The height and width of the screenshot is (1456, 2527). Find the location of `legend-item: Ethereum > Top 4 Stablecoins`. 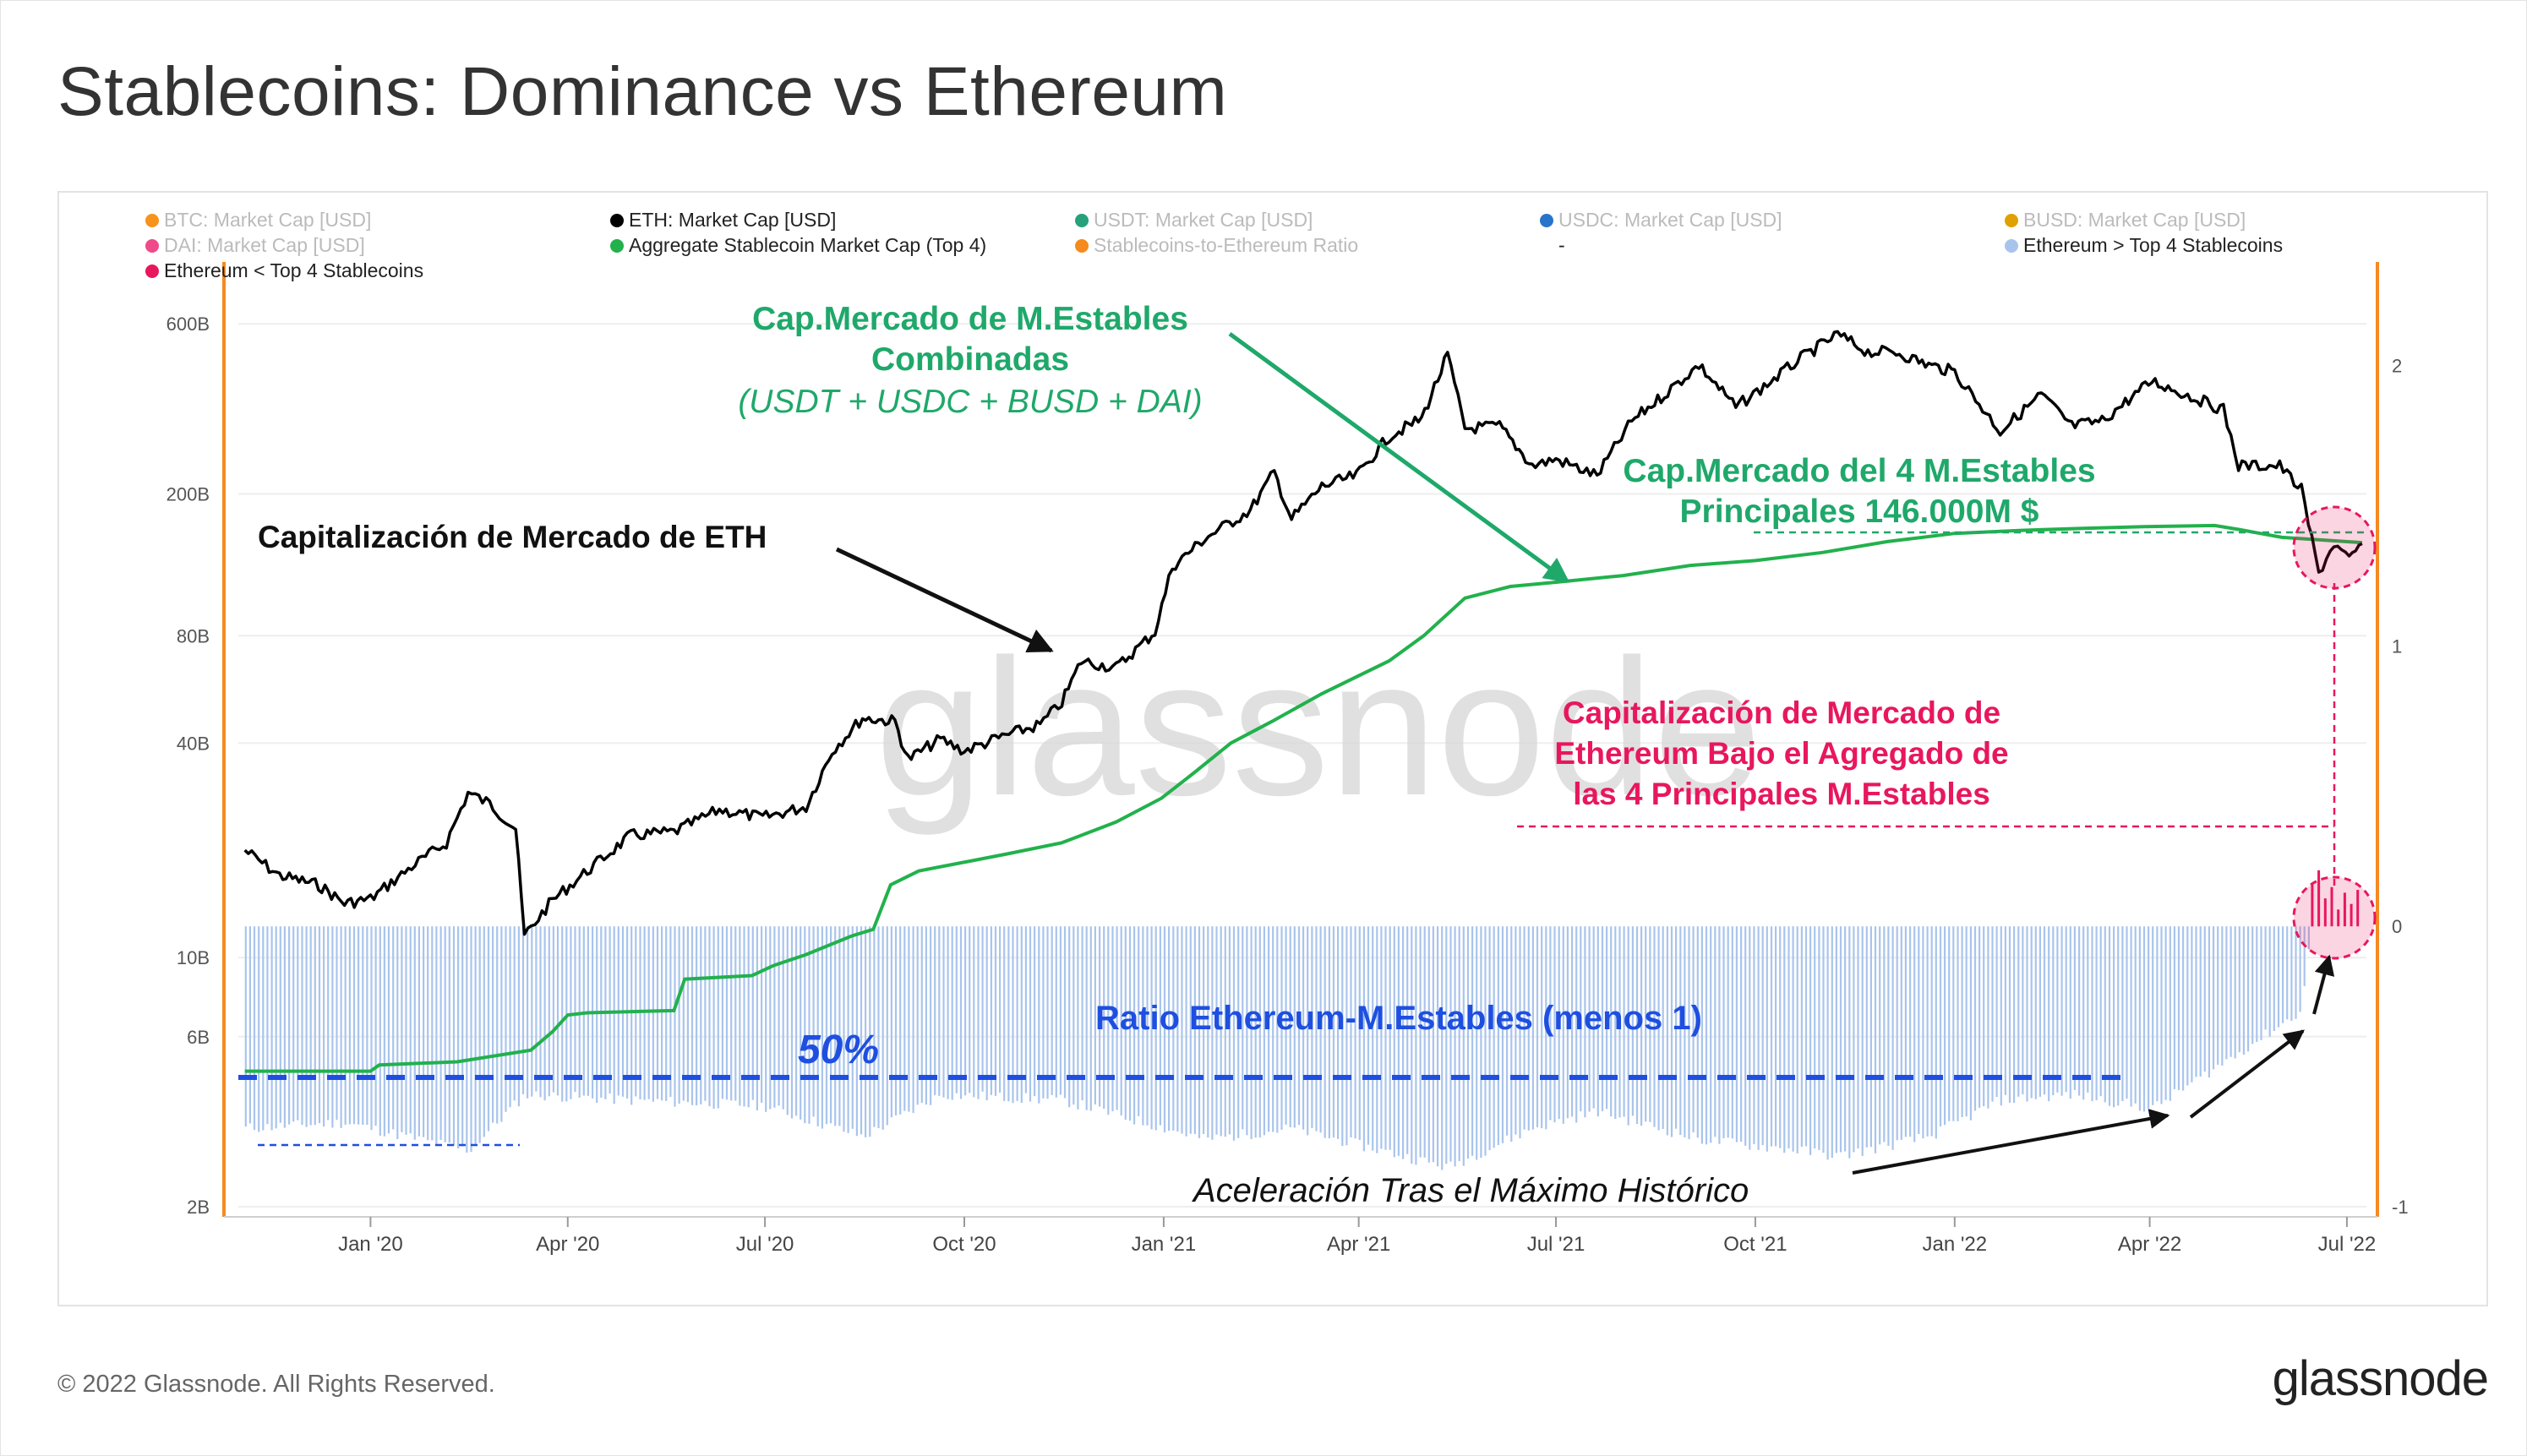

legend-item: Ethereum > Top 4 Stablecoins is located at coordinates (2144, 245).